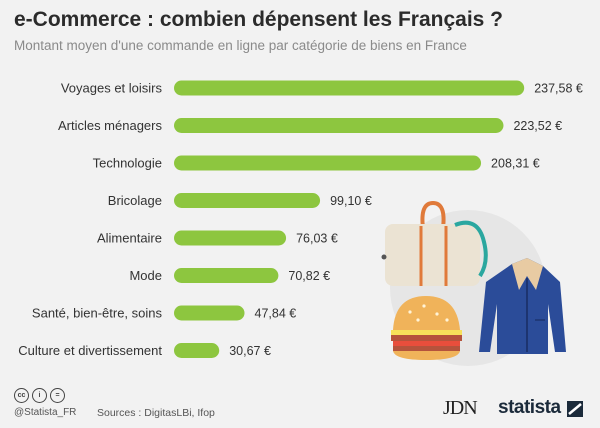 This screenshot has height=428, width=600. Describe the element at coordinates (250, 351) in the screenshot. I see `value-label: 30,67 €` at that location.